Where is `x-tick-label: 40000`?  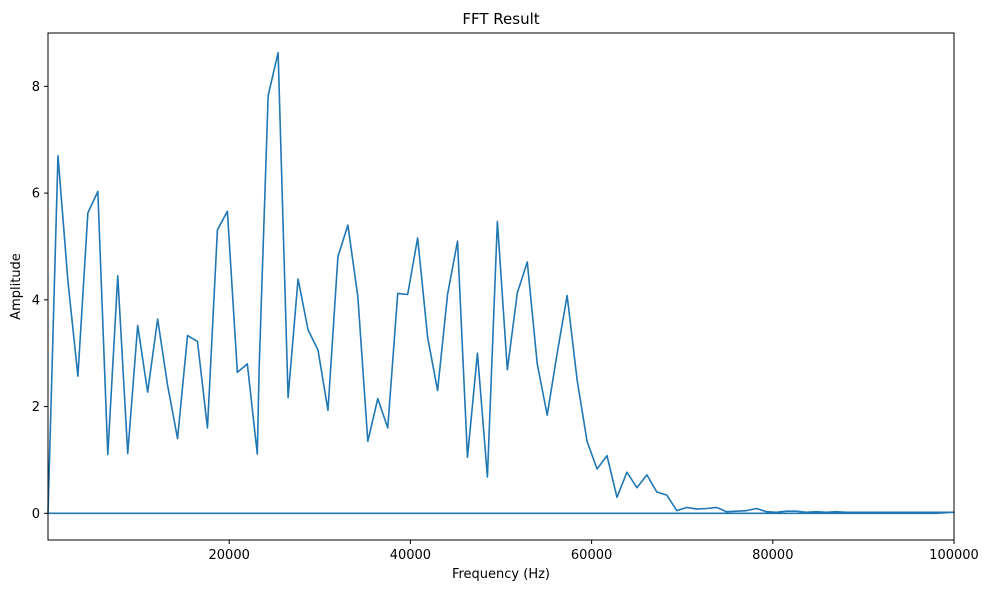 x-tick-label: 40000 is located at coordinates (410, 555).